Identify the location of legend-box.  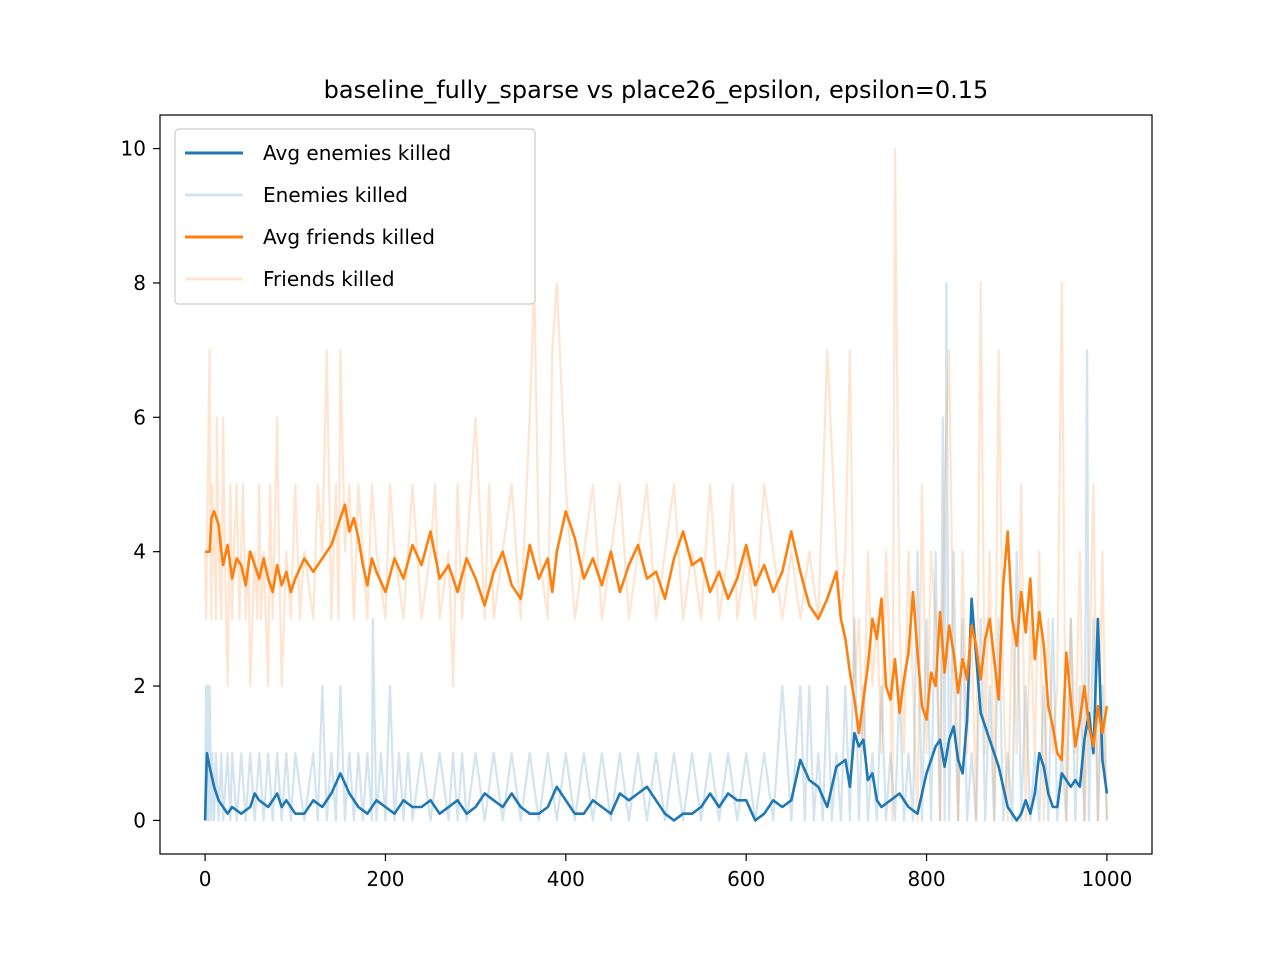
(355, 216).